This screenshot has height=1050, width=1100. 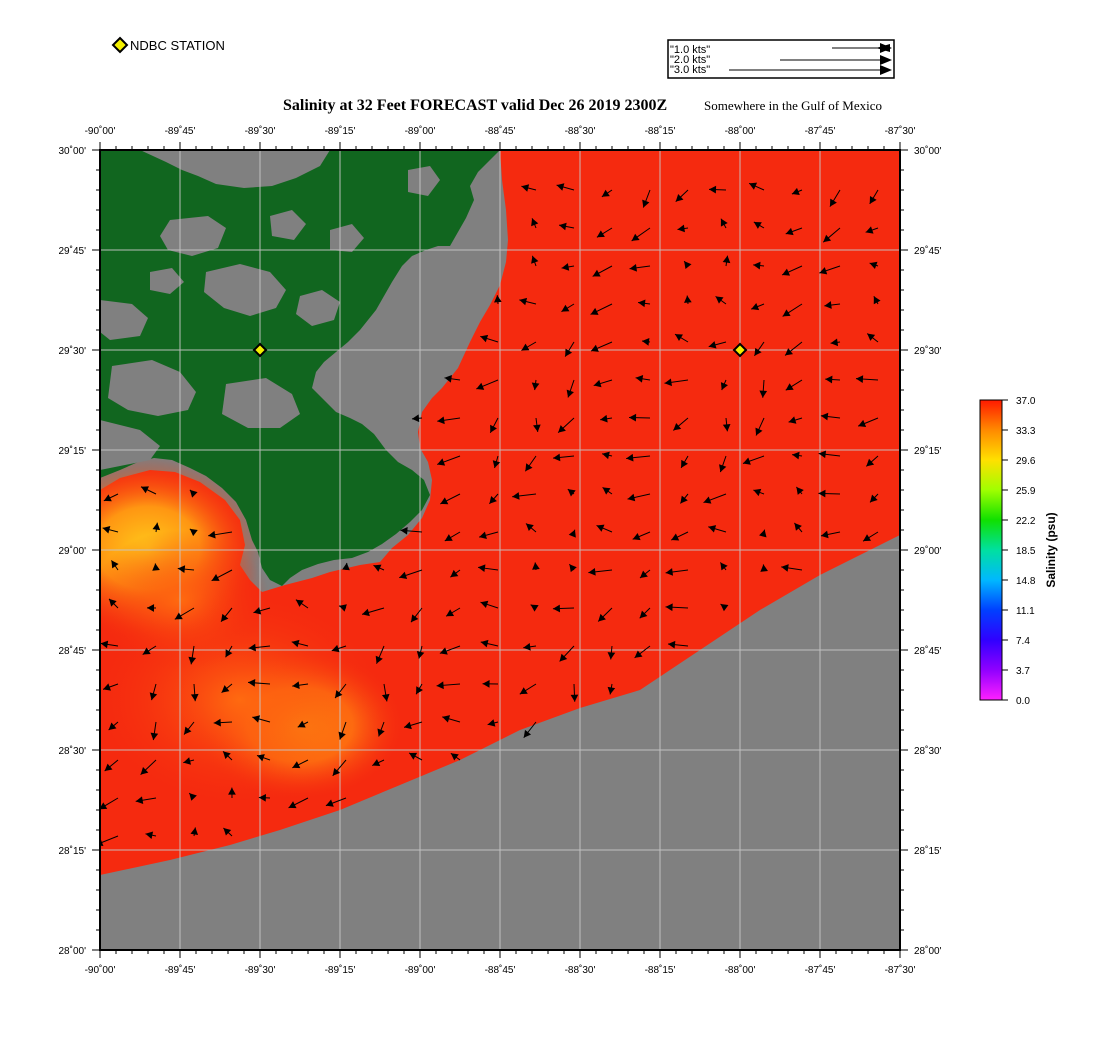 I want to click on lon-label-top: -89˚30', so click(x=260, y=131).